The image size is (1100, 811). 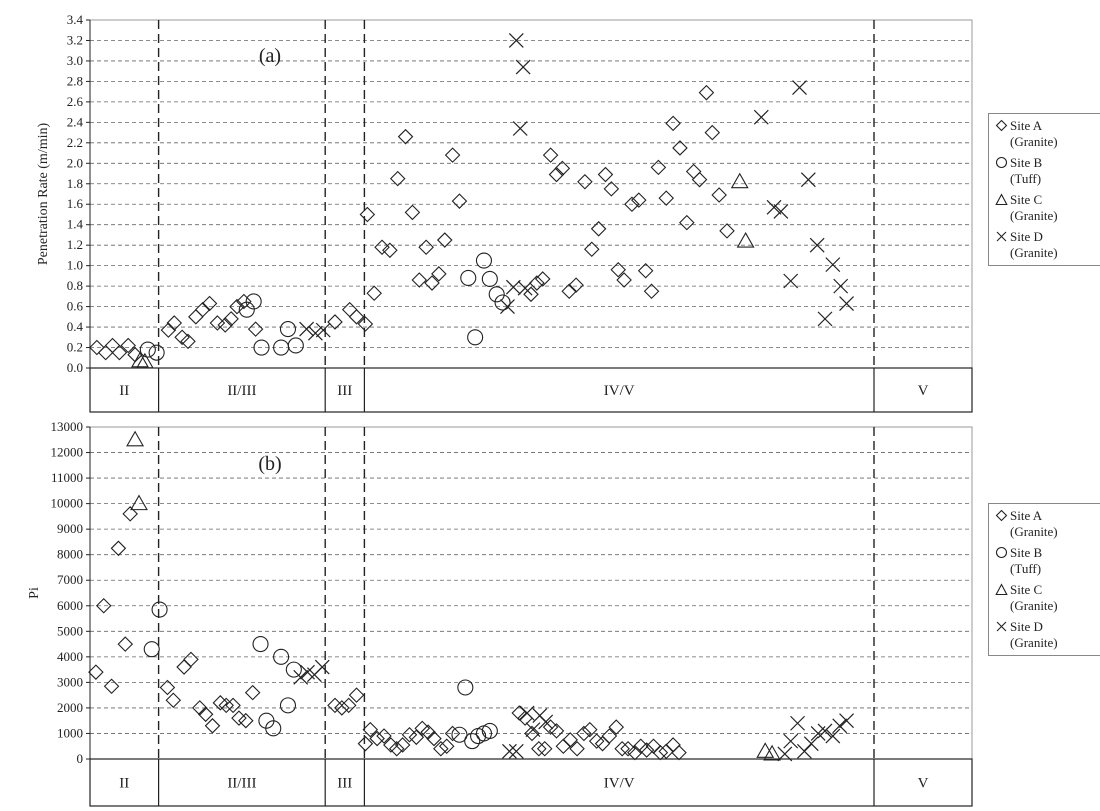 What do you see at coordinates (619, 391) in the screenshot?
I see `class-label: IV/V` at bounding box center [619, 391].